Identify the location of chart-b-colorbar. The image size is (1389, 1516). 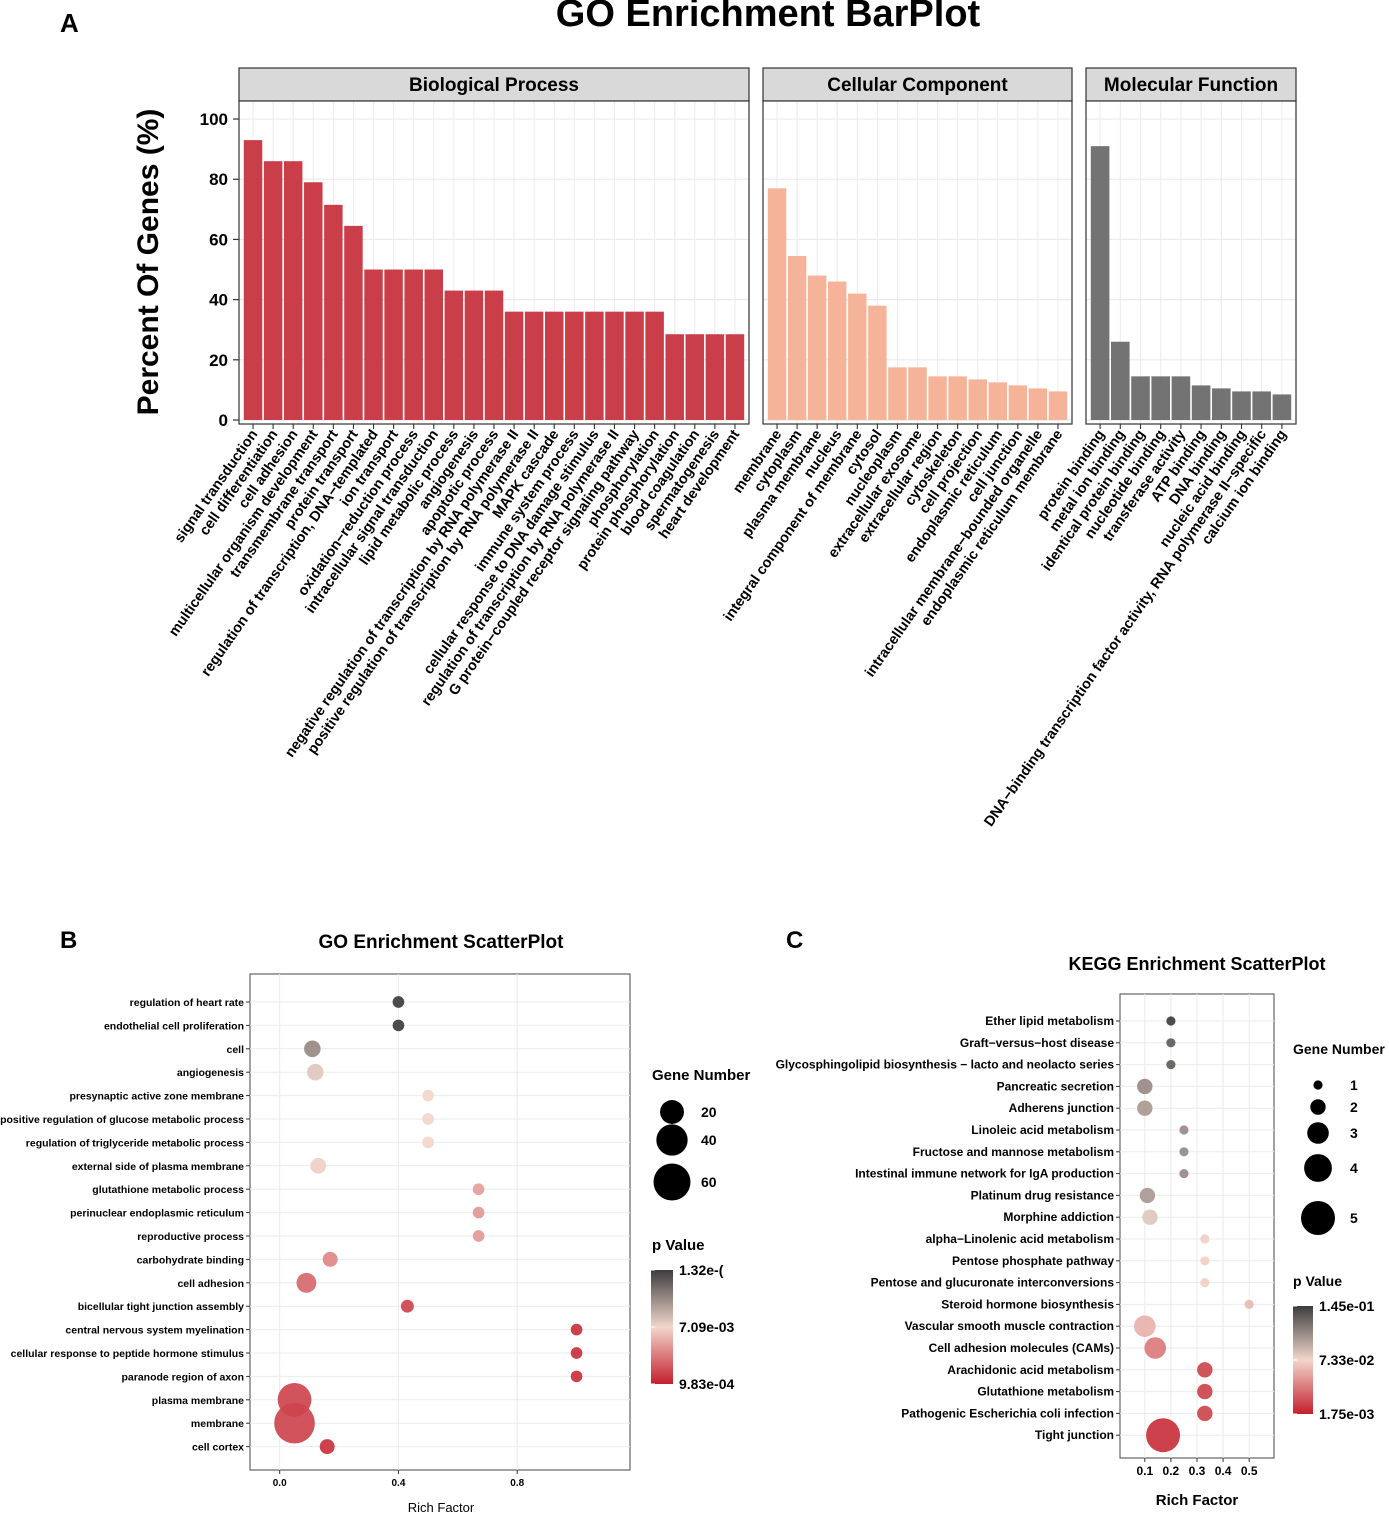
(662, 1327).